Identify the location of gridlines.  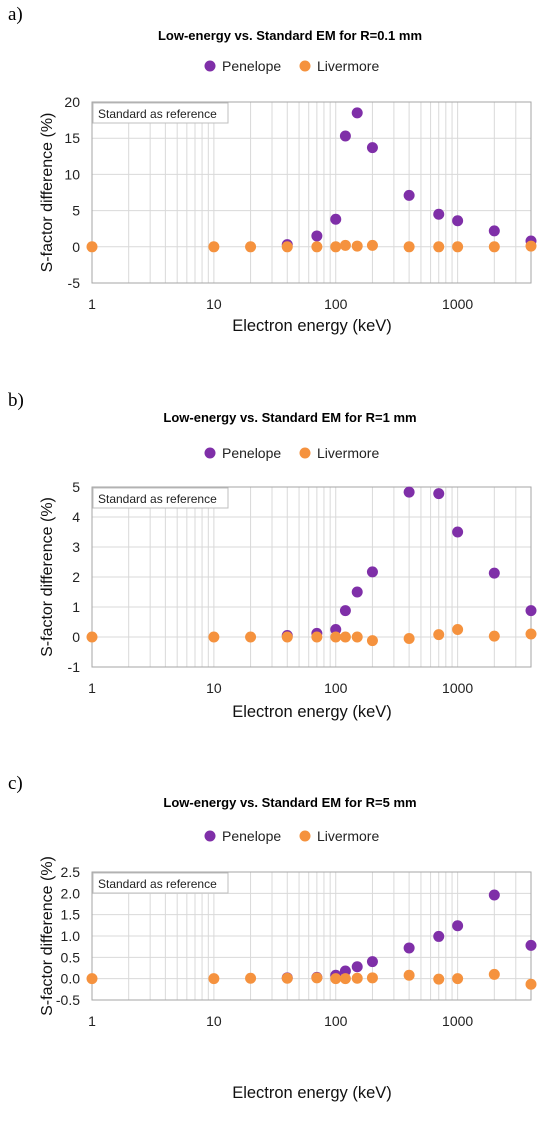
(311, 577).